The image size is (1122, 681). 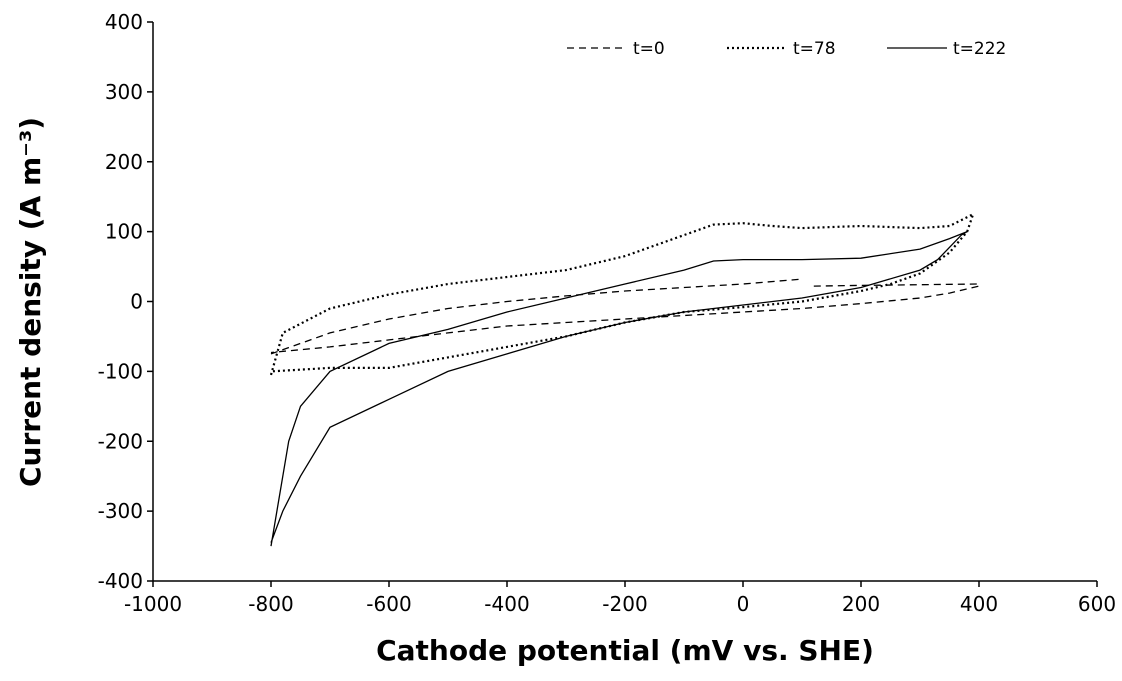 What do you see at coordinates (624, 604) in the screenshot?
I see `x-tick-label: -200` at bounding box center [624, 604].